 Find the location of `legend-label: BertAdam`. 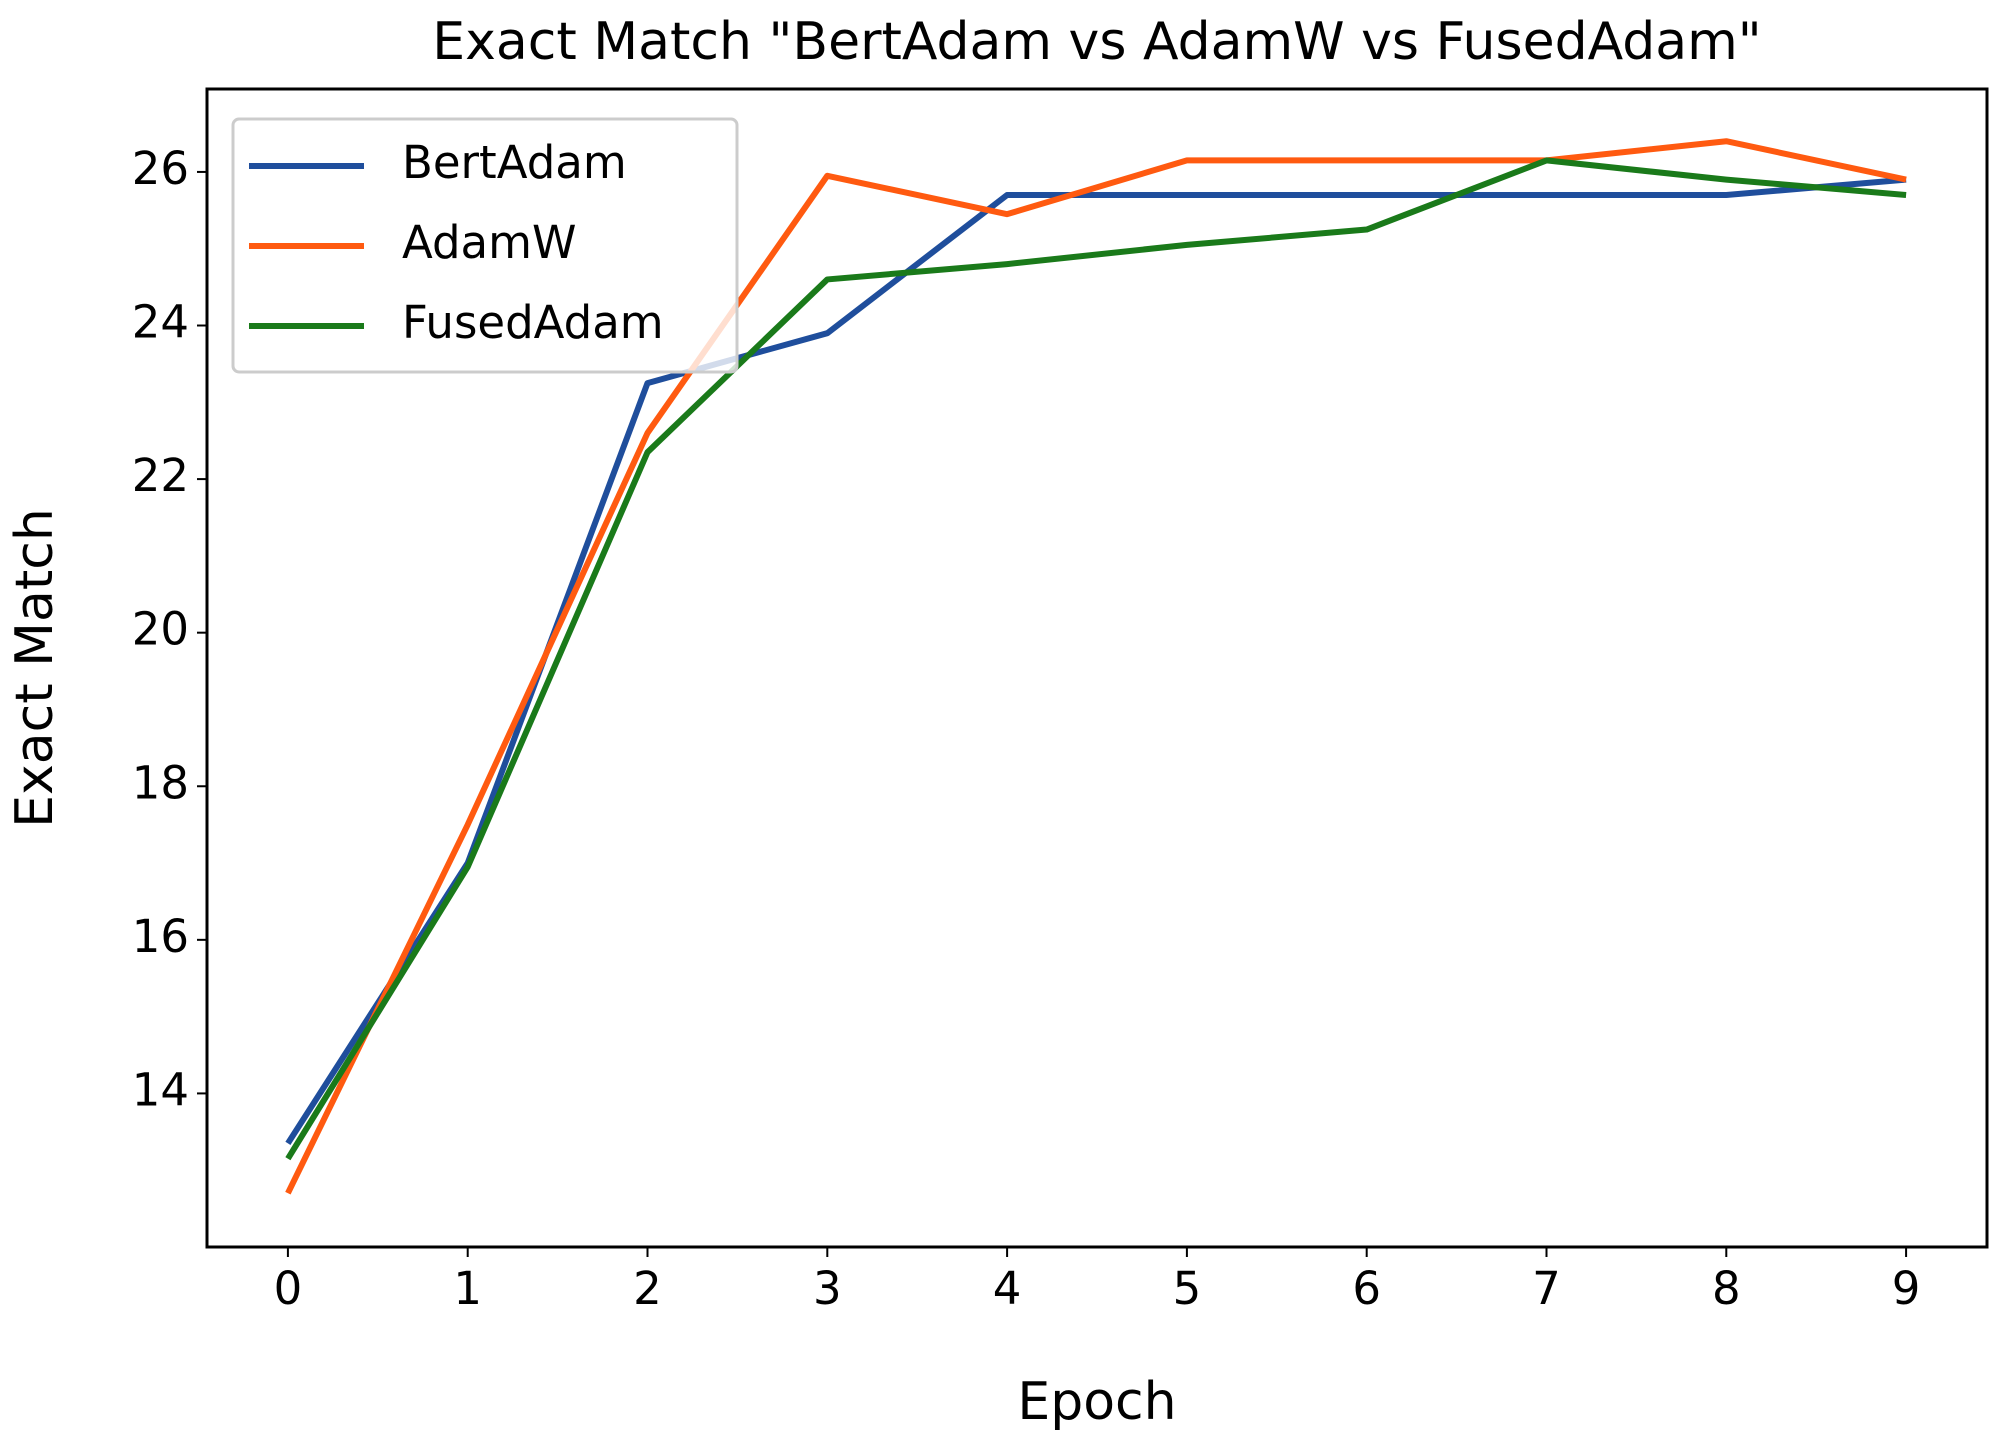

legend-label: BertAdam is located at coordinates (514, 162).